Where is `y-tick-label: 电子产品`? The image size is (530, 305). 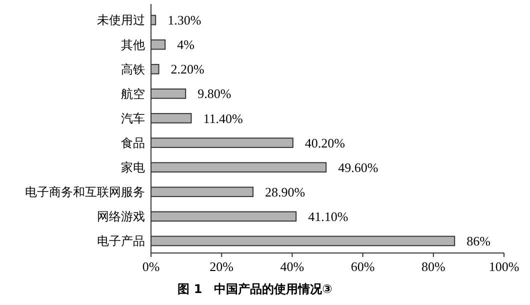
y-tick-label: 电子产品 is located at coordinates (121, 241).